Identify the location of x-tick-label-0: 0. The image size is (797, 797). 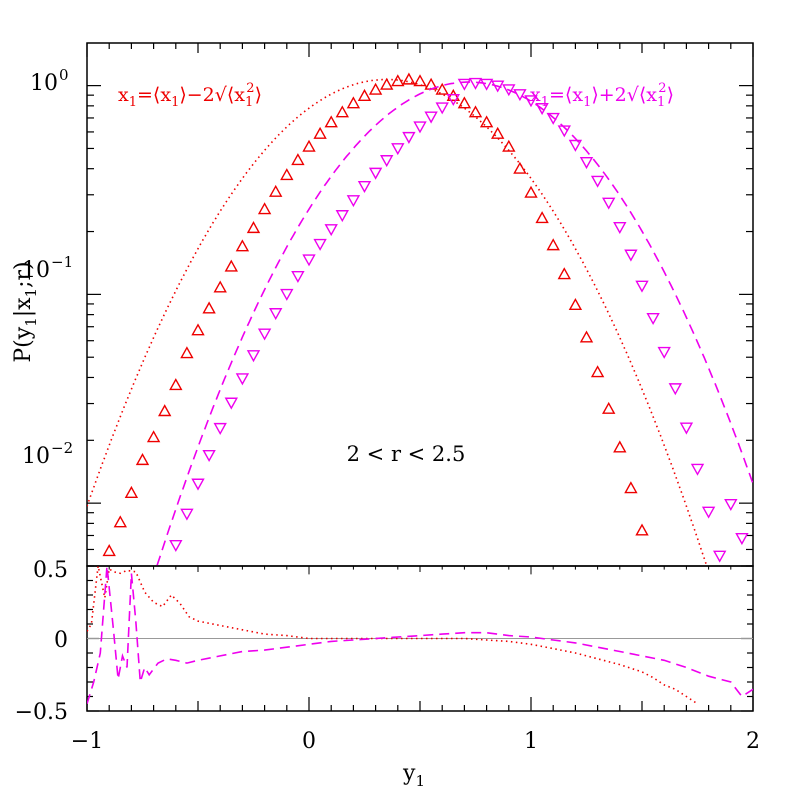
(309, 741).